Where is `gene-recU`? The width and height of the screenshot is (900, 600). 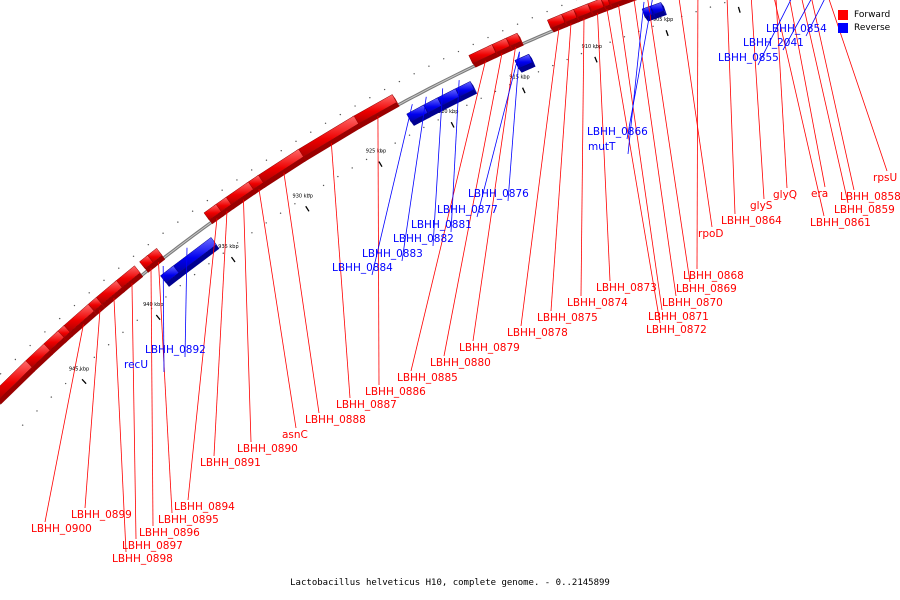 gene-recU is located at coordinates (171, 276).